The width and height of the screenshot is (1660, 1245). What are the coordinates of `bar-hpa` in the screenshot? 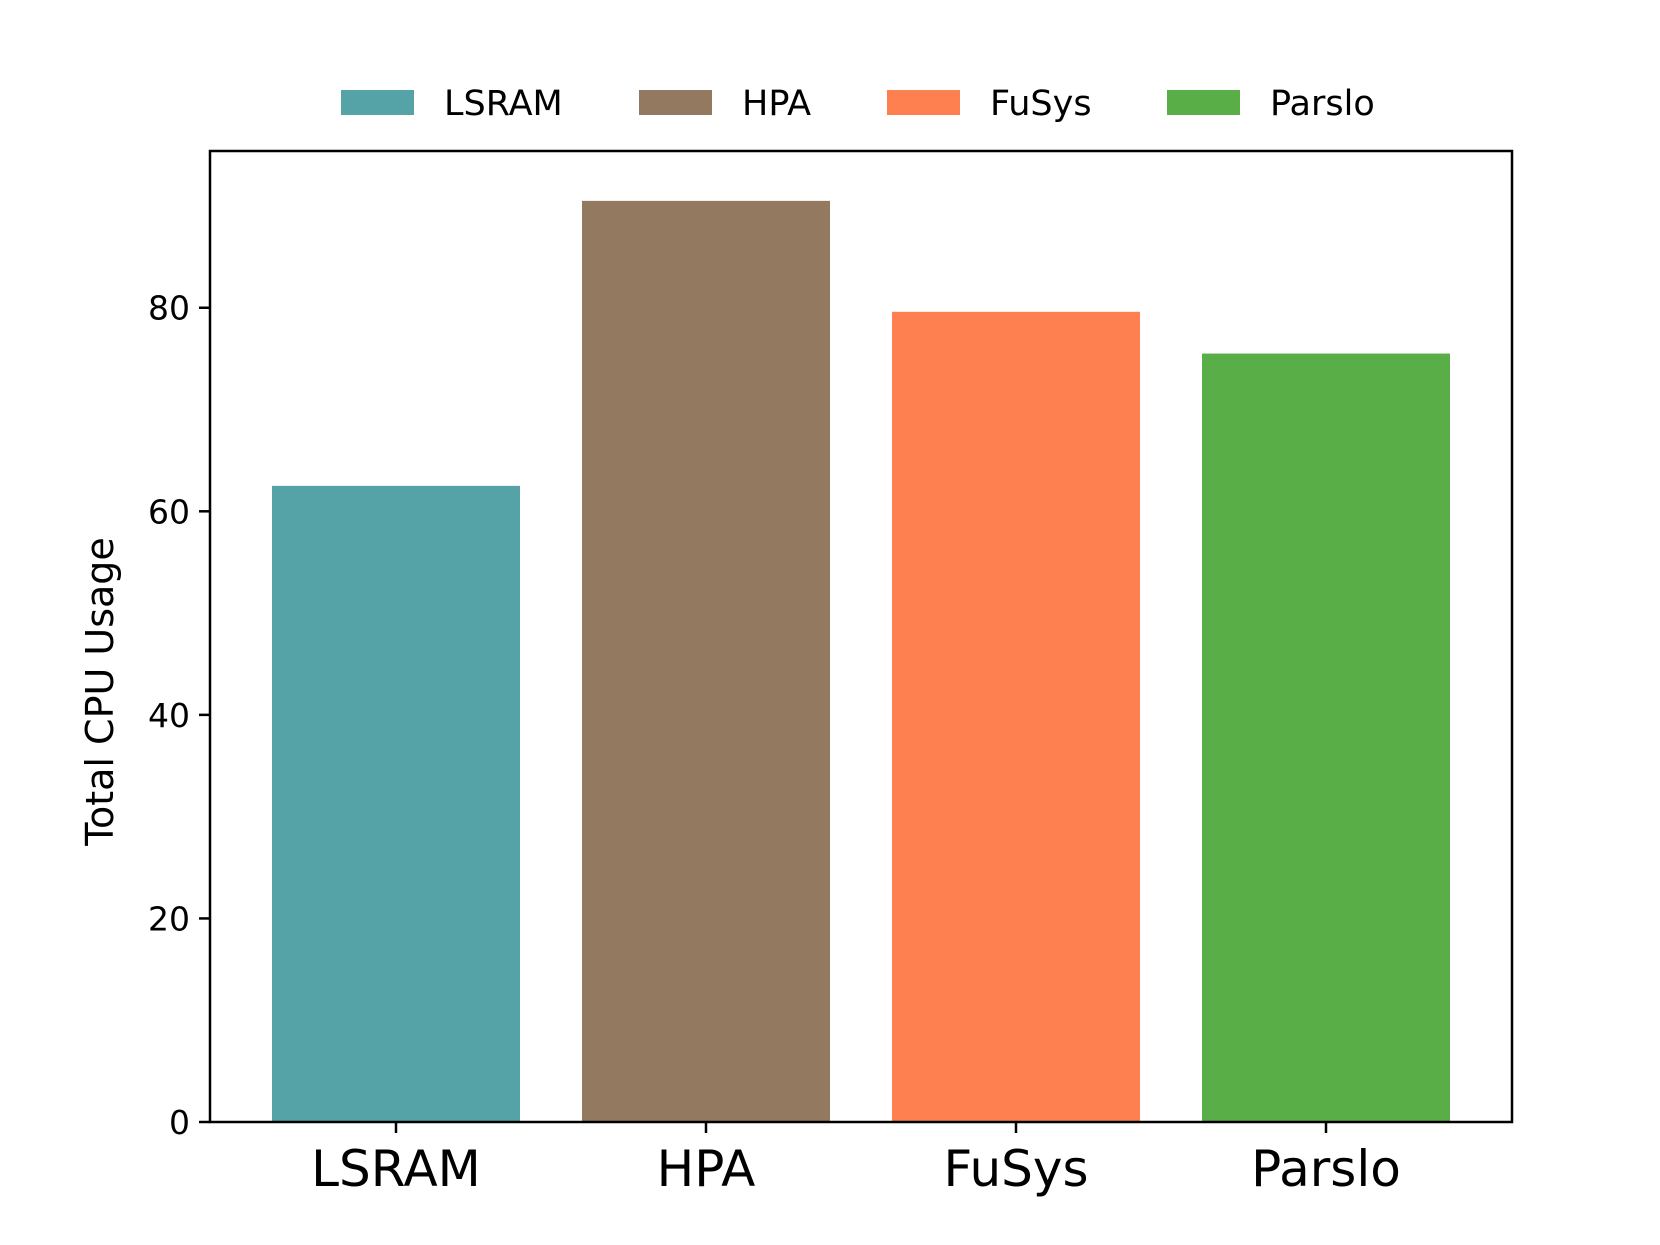 It's located at (706, 661).